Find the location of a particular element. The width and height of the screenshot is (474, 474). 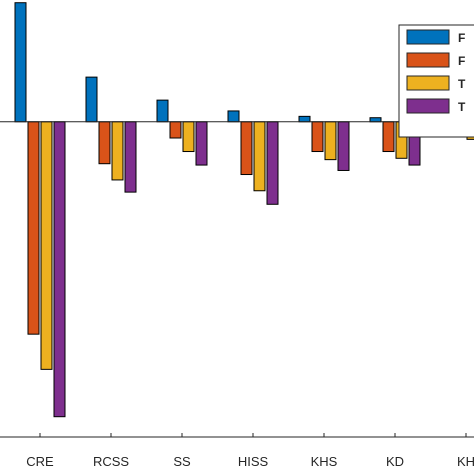

x-tick-label-khs: KHS is located at coordinates (324, 461).